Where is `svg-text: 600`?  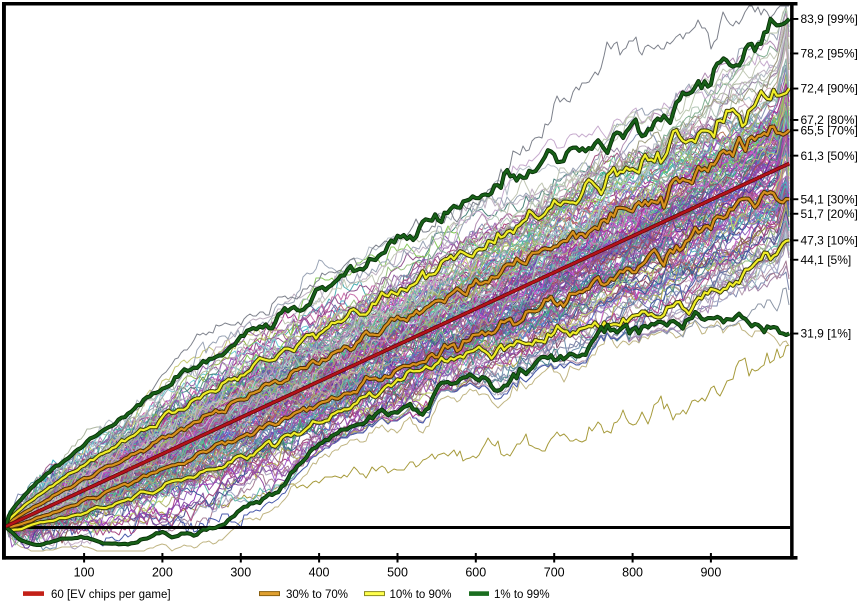 svg-text: 600 is located at coordinates (475, 572).